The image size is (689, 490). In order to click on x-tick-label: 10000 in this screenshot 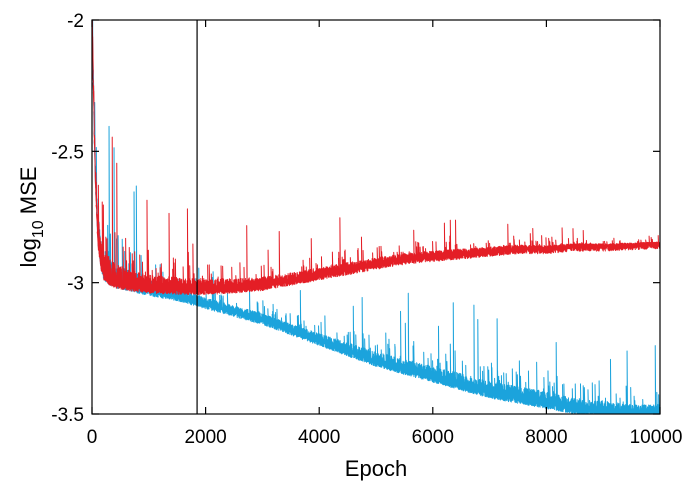, I will do `click(656, 437)`.